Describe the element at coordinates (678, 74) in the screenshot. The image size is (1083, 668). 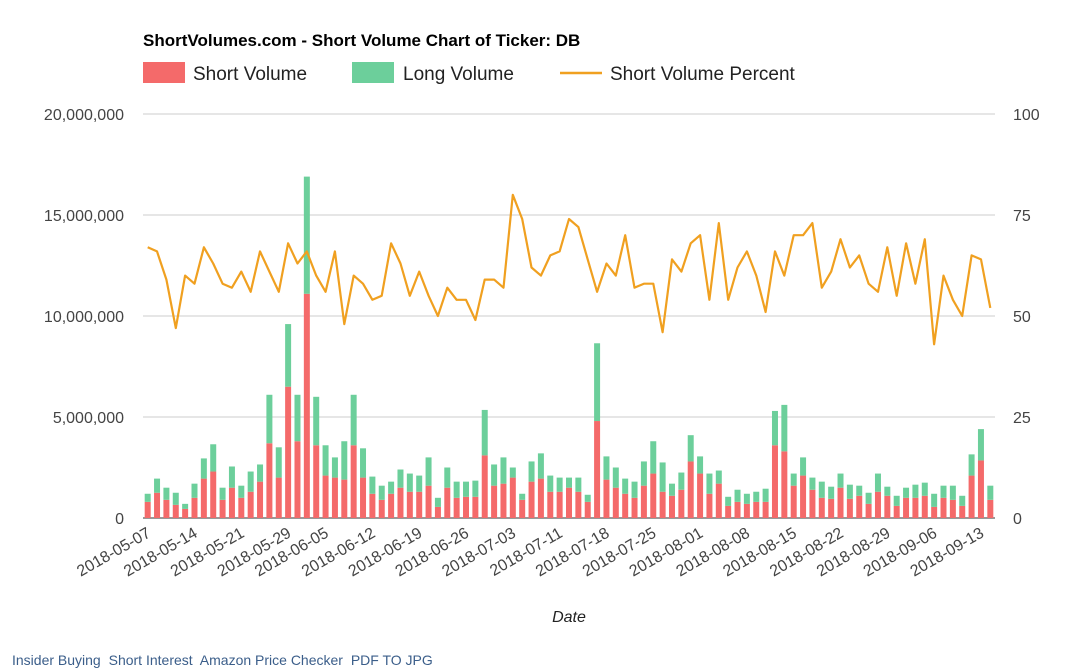
I see `legend-item-short-volume-percent: Short Volume Percent` at that location.